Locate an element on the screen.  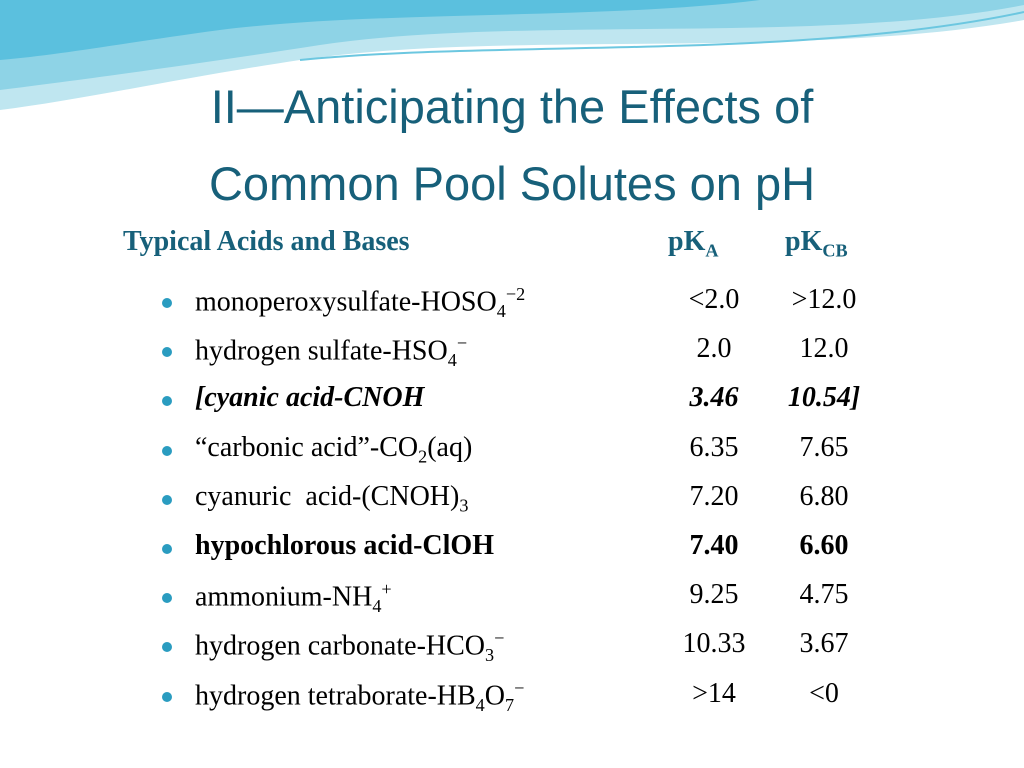
pkcb-value: 6.80 is located at coordinates (824, 496).